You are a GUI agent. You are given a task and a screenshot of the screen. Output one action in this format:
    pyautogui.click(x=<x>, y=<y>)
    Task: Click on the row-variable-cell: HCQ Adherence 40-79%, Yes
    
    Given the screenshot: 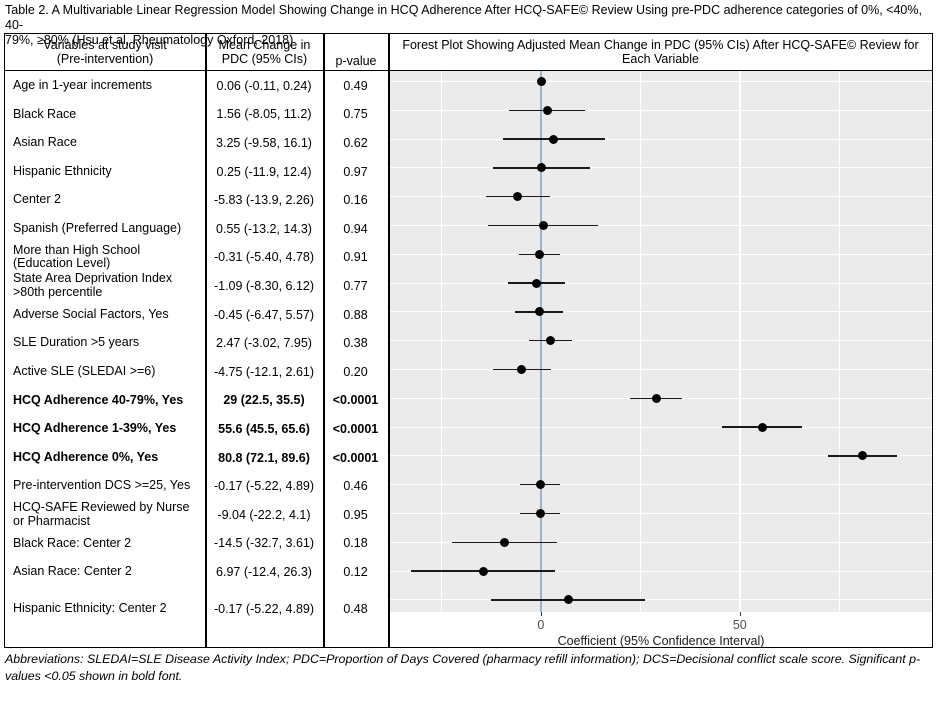 What is the action you would take?
    pyautogui.click(x=105, y=400)
    